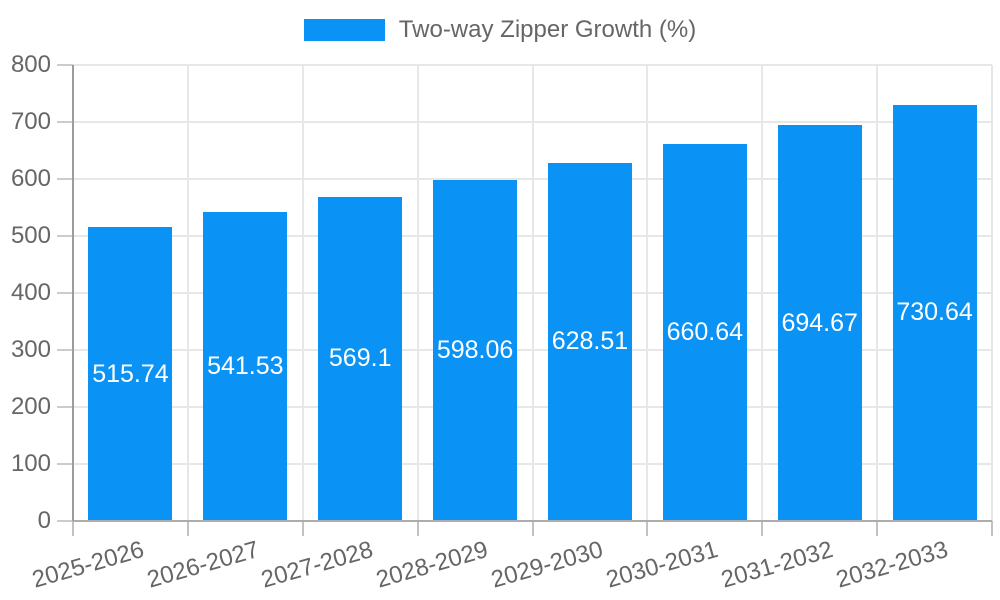 The width and height of the screenshot is (1000, 600). I want to click on bar-value-label: 730.64, so click(934, 312).